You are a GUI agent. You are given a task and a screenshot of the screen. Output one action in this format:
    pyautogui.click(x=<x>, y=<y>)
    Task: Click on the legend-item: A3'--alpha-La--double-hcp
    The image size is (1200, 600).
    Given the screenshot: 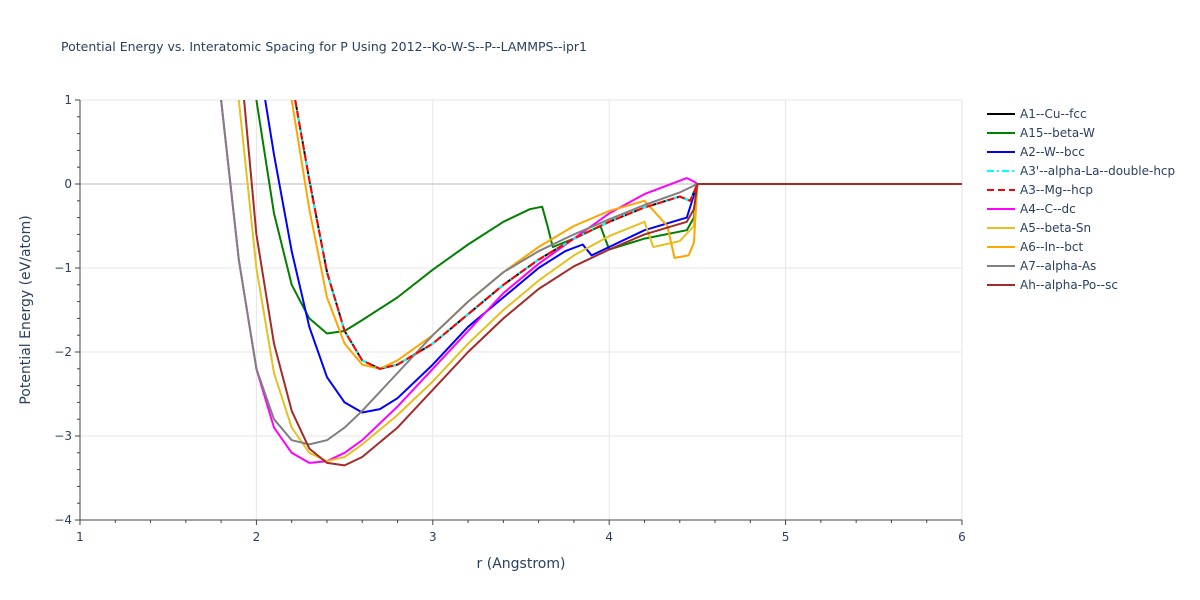 What is the action you would take?
    pyautogui.click(x=1097, y=171)
    